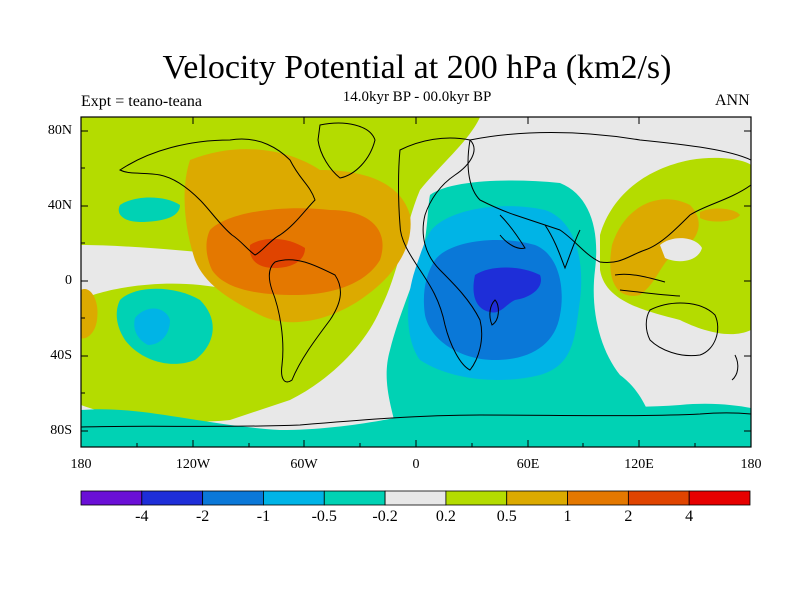 The height and width of the screenshot is (600, 800). I want to click on colorbar-label: 1, so click(567, 516).